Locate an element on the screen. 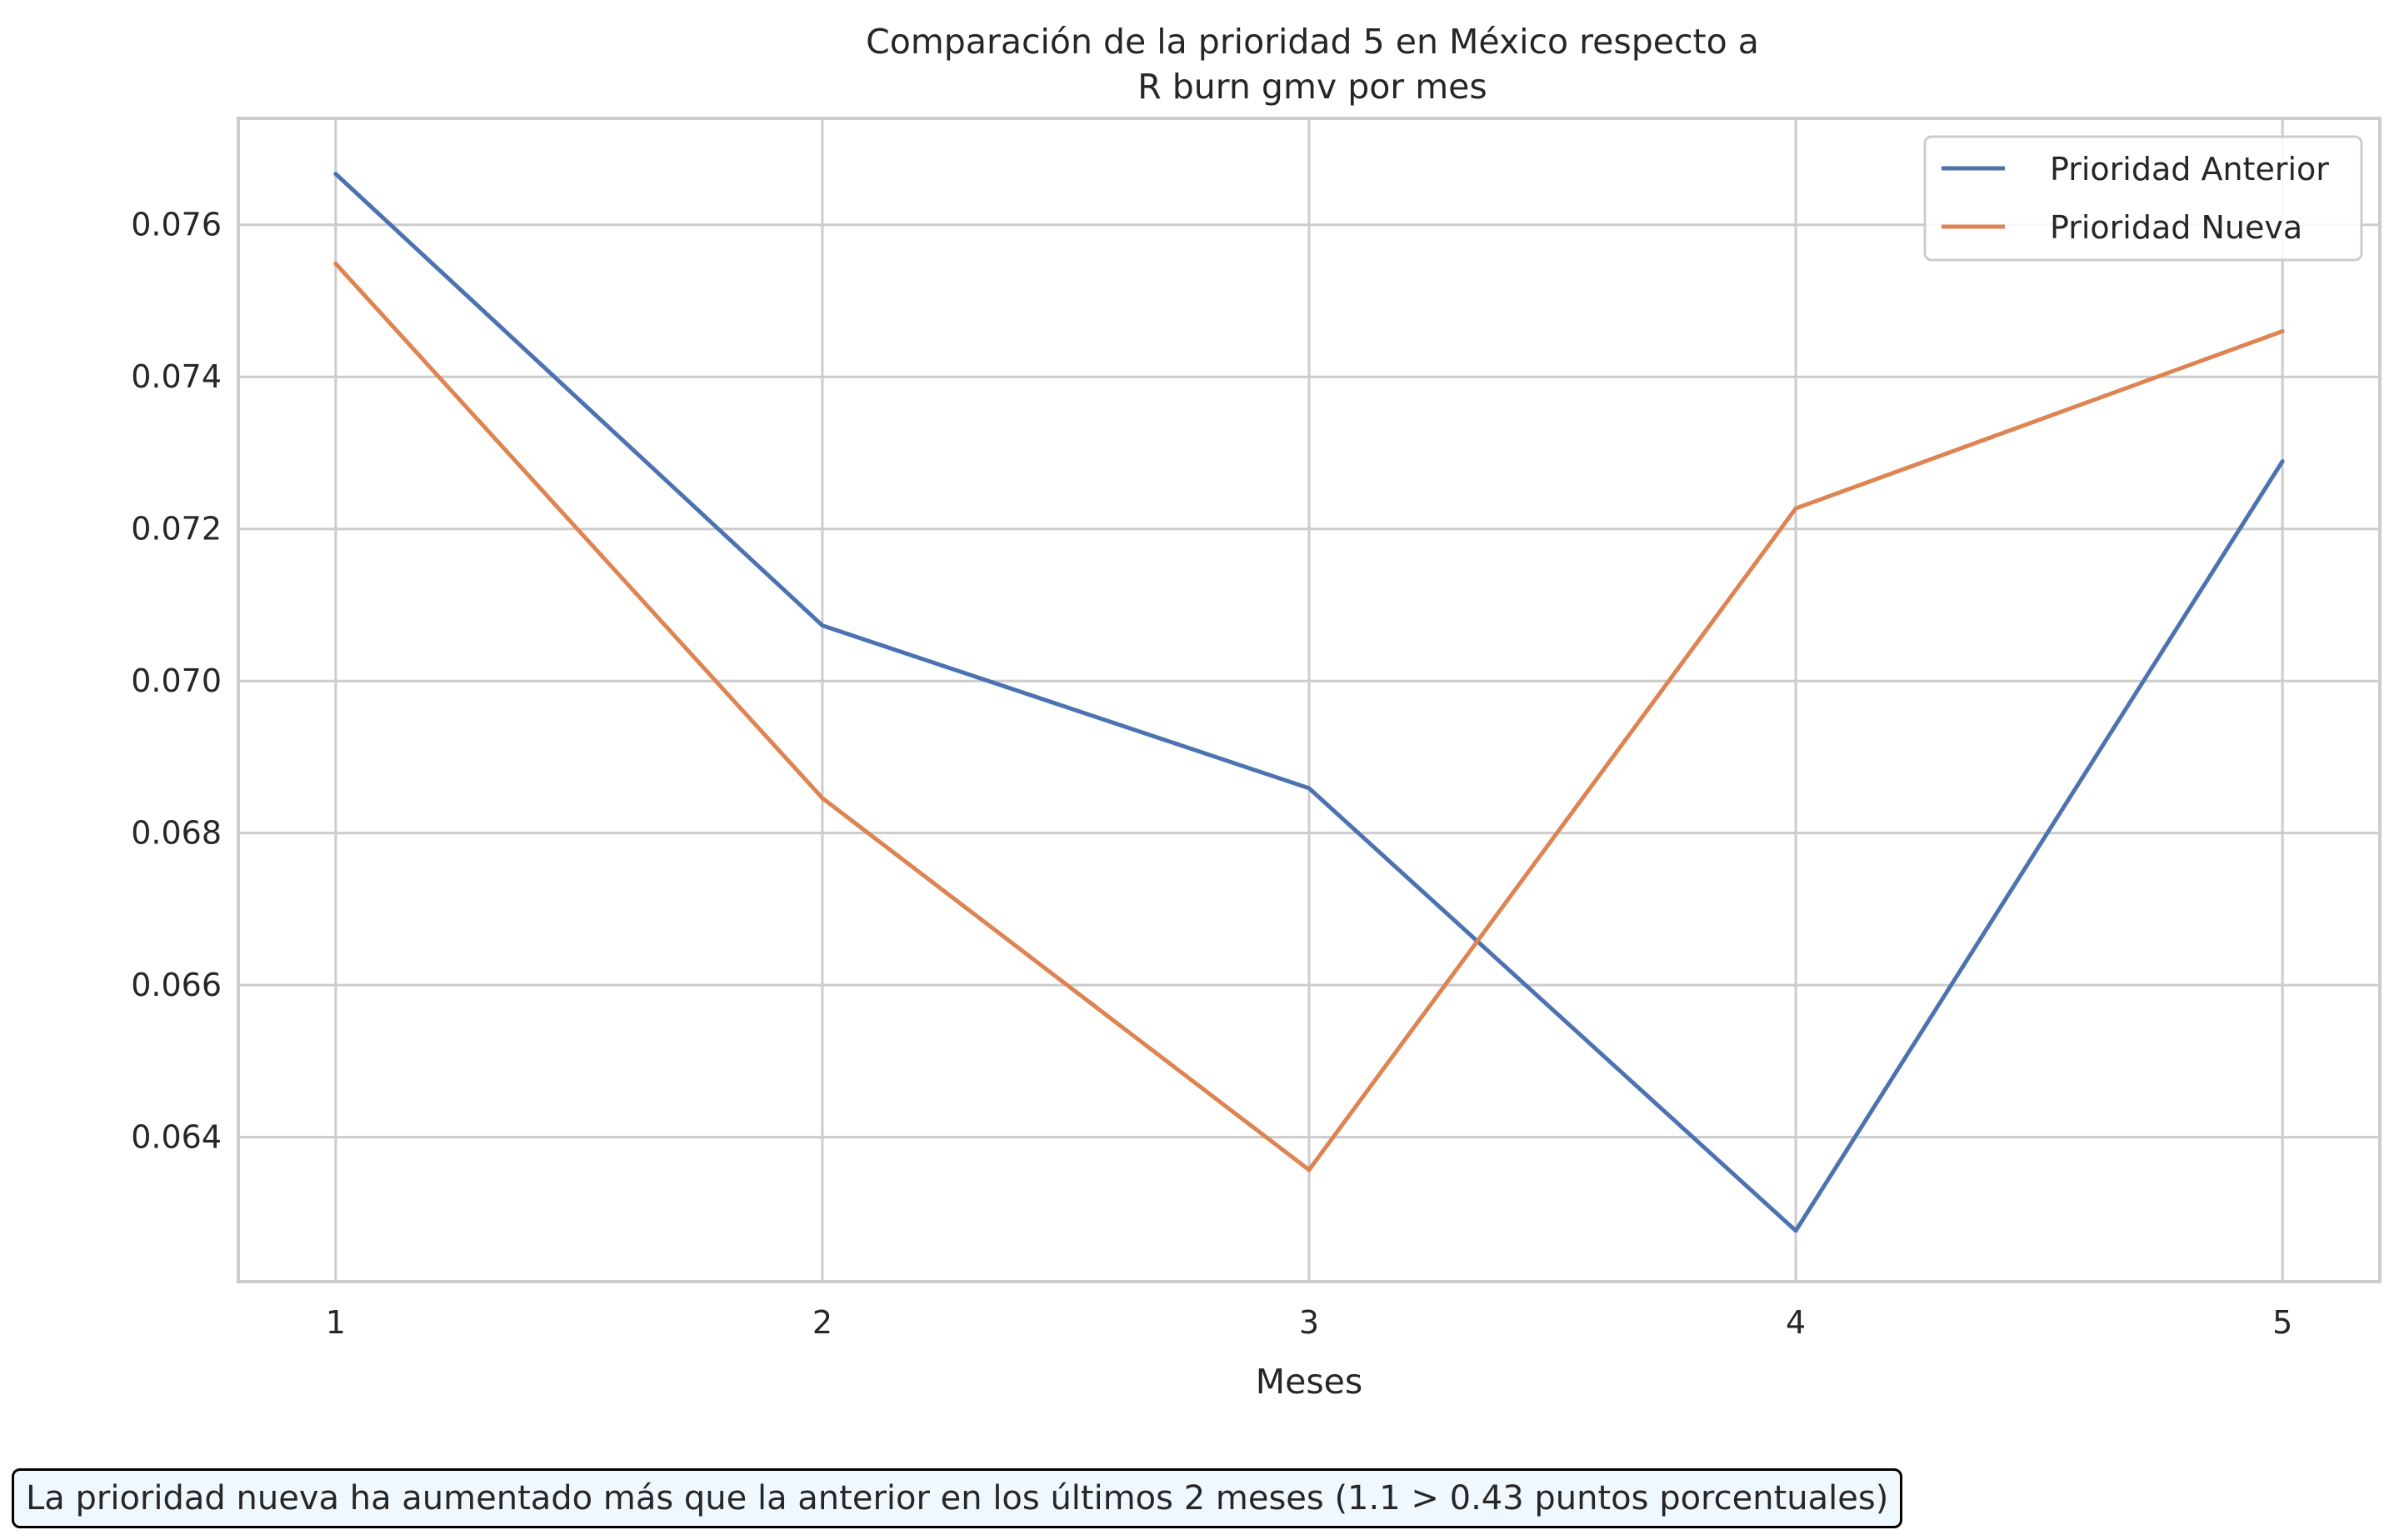 This screenshot has width=2394, height=1540. x-tick-label: 5 is located at coordinates (2282, 1322).